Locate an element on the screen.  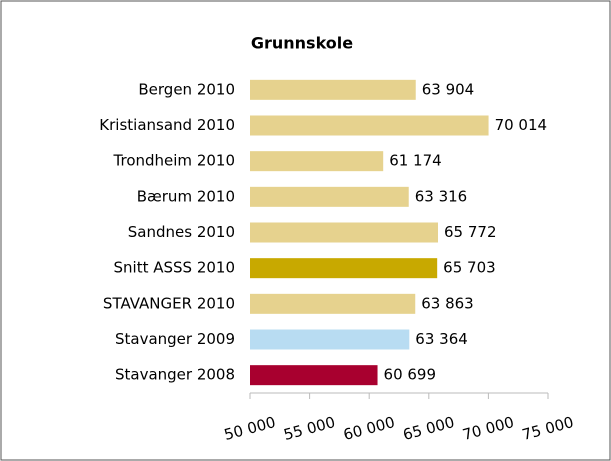
y-tick-label: Bærum 2010 is located at coordinates (186, 196).